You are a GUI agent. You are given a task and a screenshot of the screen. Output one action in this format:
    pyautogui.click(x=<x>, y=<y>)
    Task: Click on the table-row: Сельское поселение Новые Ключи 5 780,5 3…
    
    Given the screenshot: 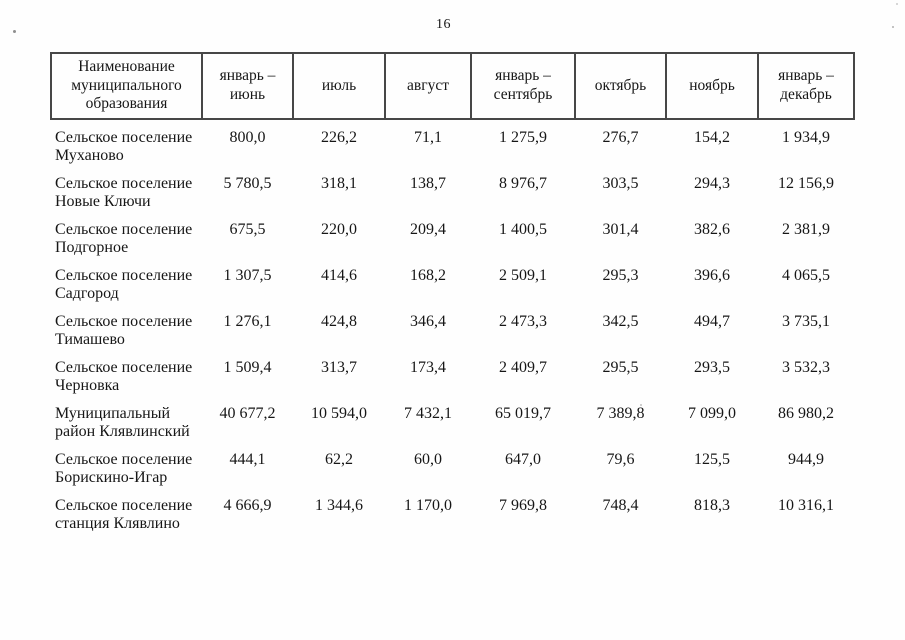 What is the action you would take?
    pyautogui.click(x=452, y=189)
    